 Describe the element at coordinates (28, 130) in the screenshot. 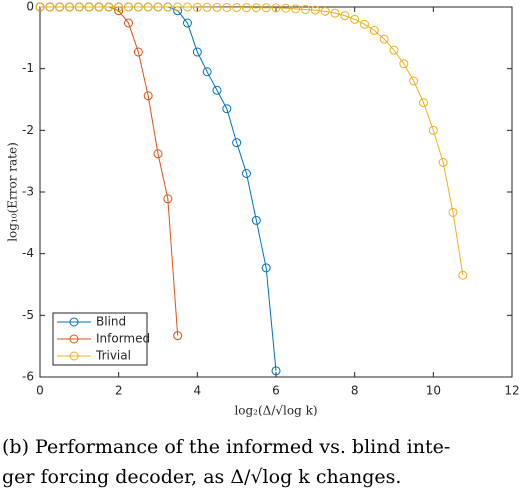

I see `y-tick-label: -2` at that location.